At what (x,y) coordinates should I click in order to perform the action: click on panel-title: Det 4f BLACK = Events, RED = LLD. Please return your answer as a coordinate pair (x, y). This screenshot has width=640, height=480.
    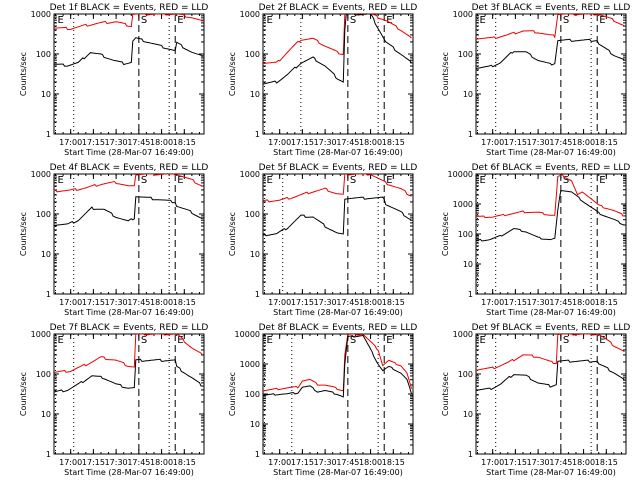
    Looking at the image, I should click on (129, 168).